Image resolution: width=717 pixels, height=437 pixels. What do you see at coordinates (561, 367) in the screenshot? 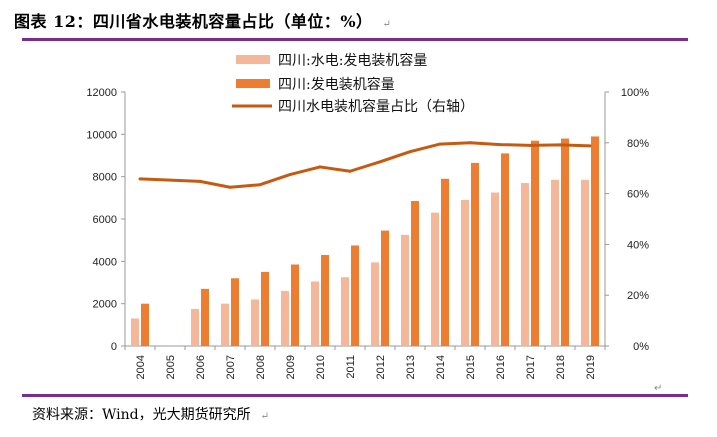
I see `x-tick-label: 2018` at bounding box center [561, 367].